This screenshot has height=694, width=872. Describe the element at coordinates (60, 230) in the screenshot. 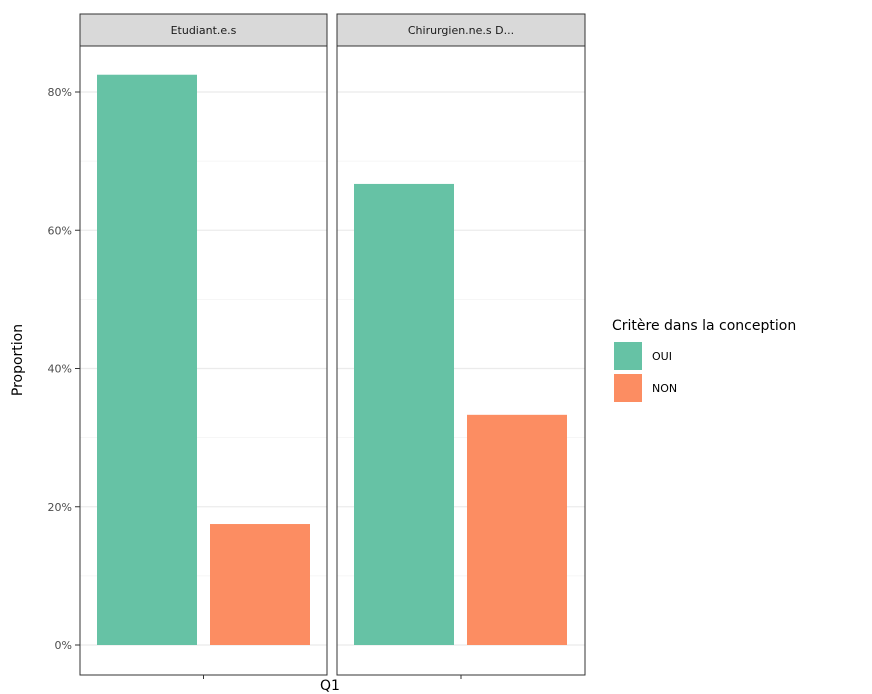

I see `y-tick-label: 60%` at that location.